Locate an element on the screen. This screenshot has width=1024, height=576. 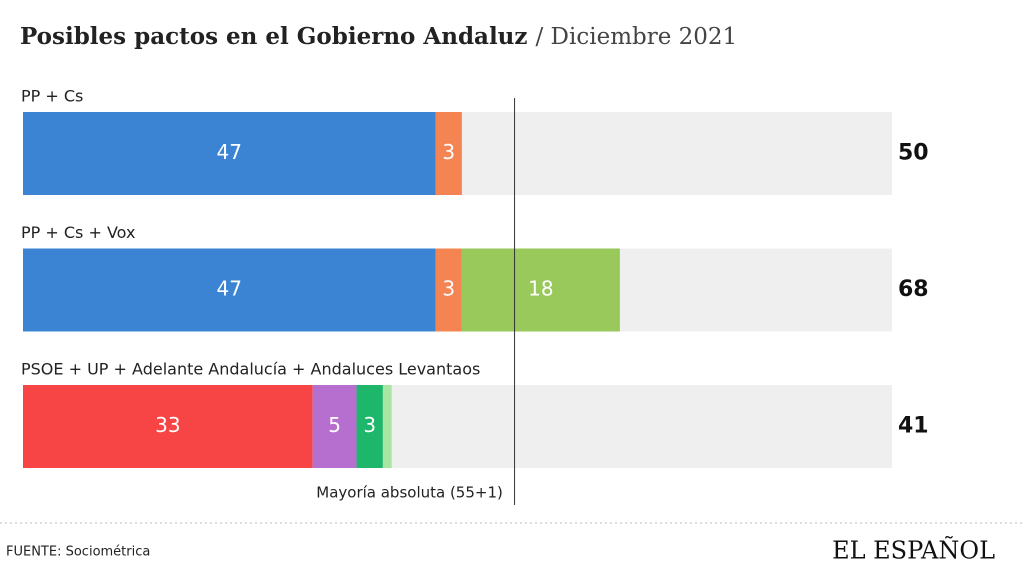
row-label: PP + Cs is located at coordinates (52, 96).